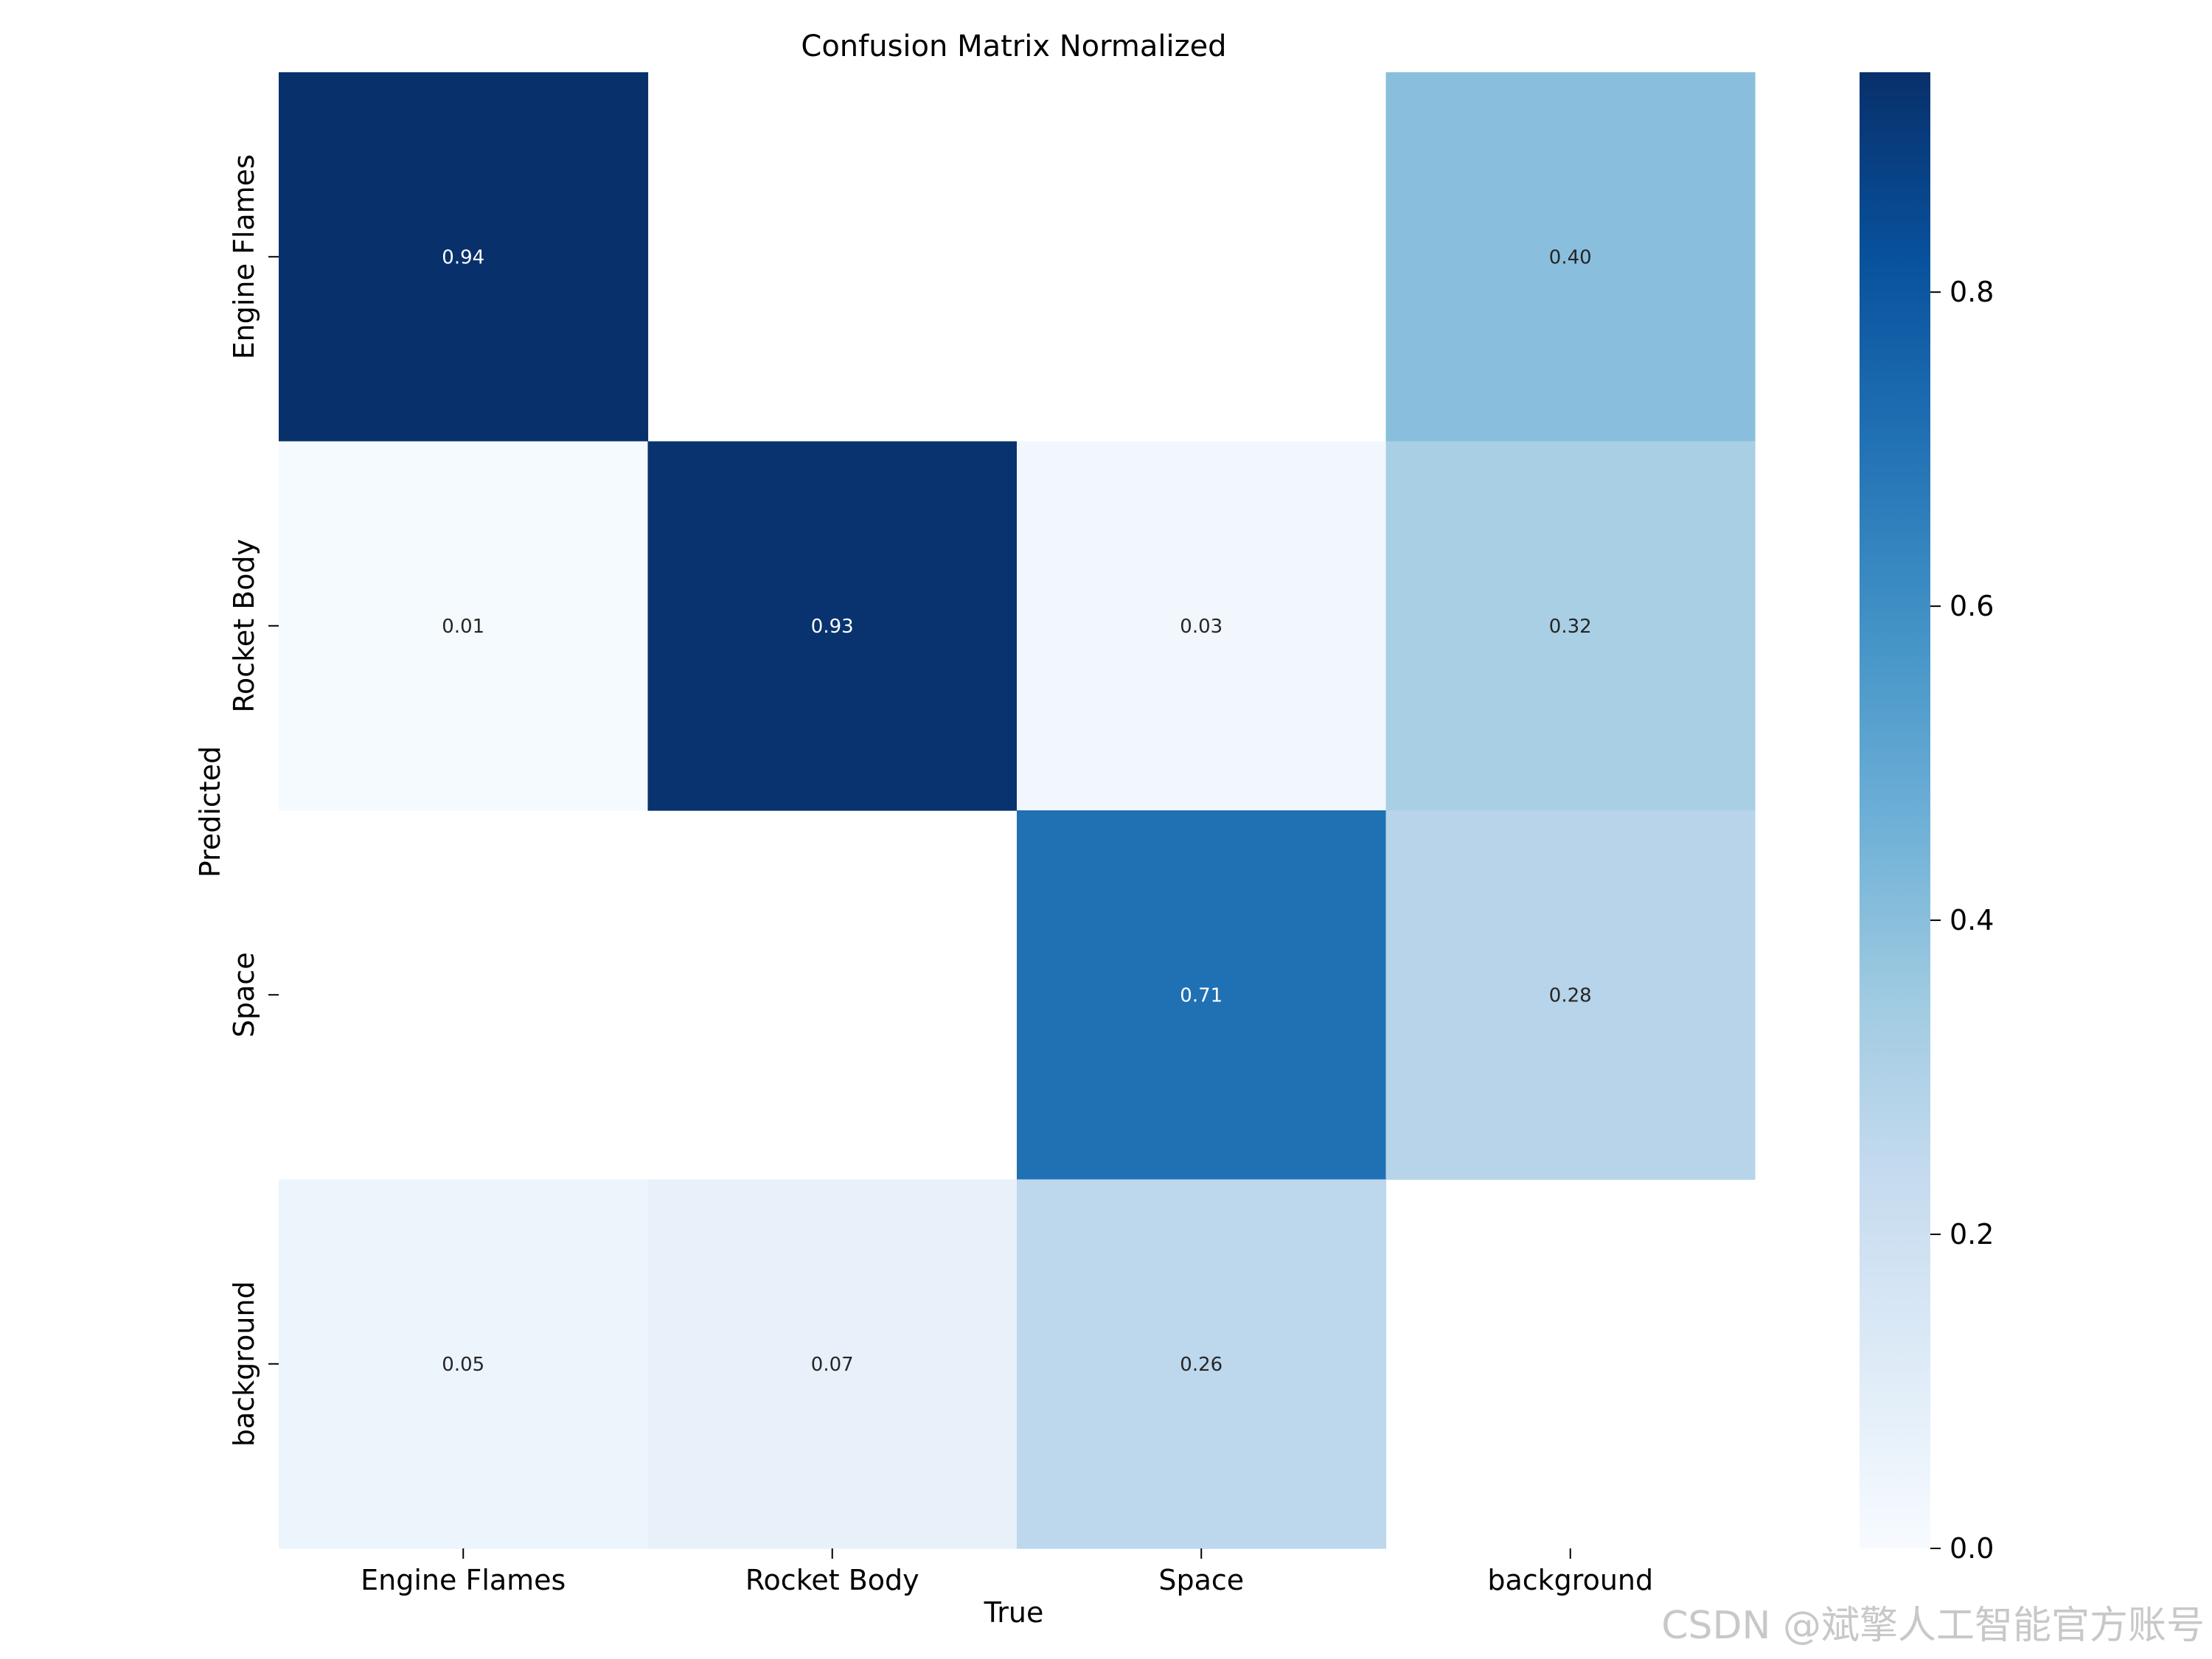 Image resolution: width=2212 pixels, height=1659 pixels. Describe the element at coordinates (463, 1580) in the screenshot. I see `x-tick-label: Engine Flames` at that location.